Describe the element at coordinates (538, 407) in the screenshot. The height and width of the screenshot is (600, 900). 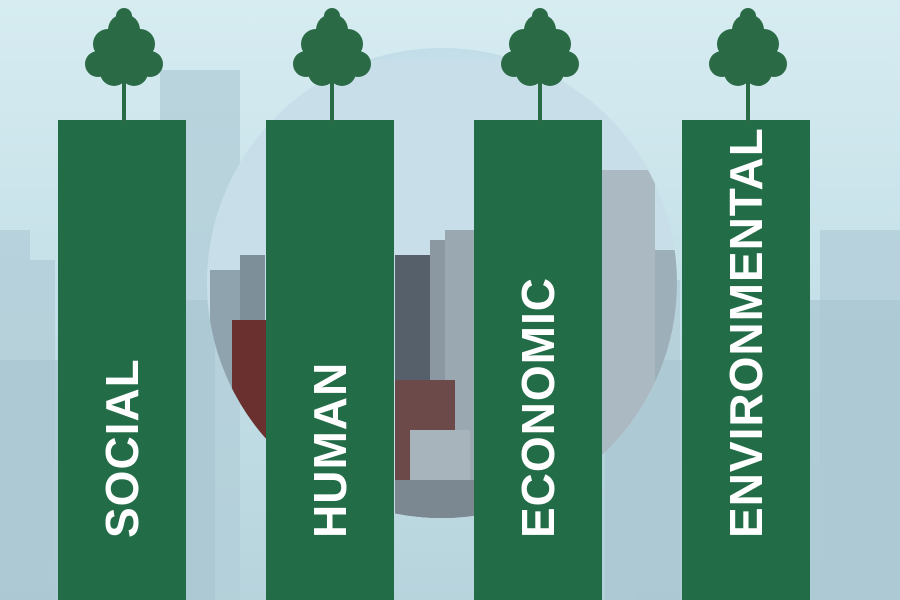
I see `pillar-label: ECONOMIC` at that location.